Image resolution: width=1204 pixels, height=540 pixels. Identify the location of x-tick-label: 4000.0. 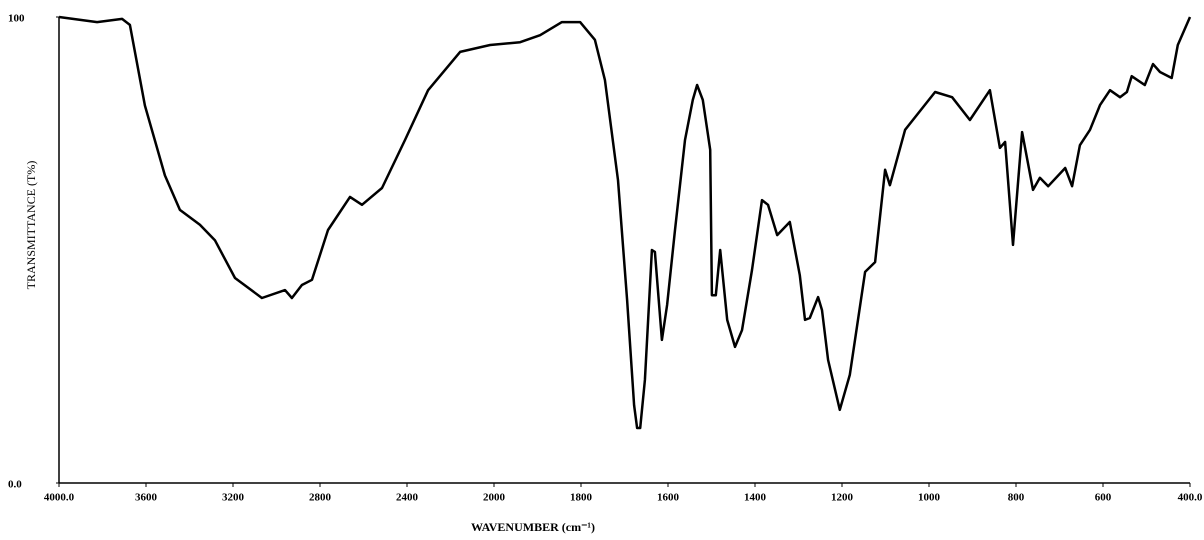
(59, 498).